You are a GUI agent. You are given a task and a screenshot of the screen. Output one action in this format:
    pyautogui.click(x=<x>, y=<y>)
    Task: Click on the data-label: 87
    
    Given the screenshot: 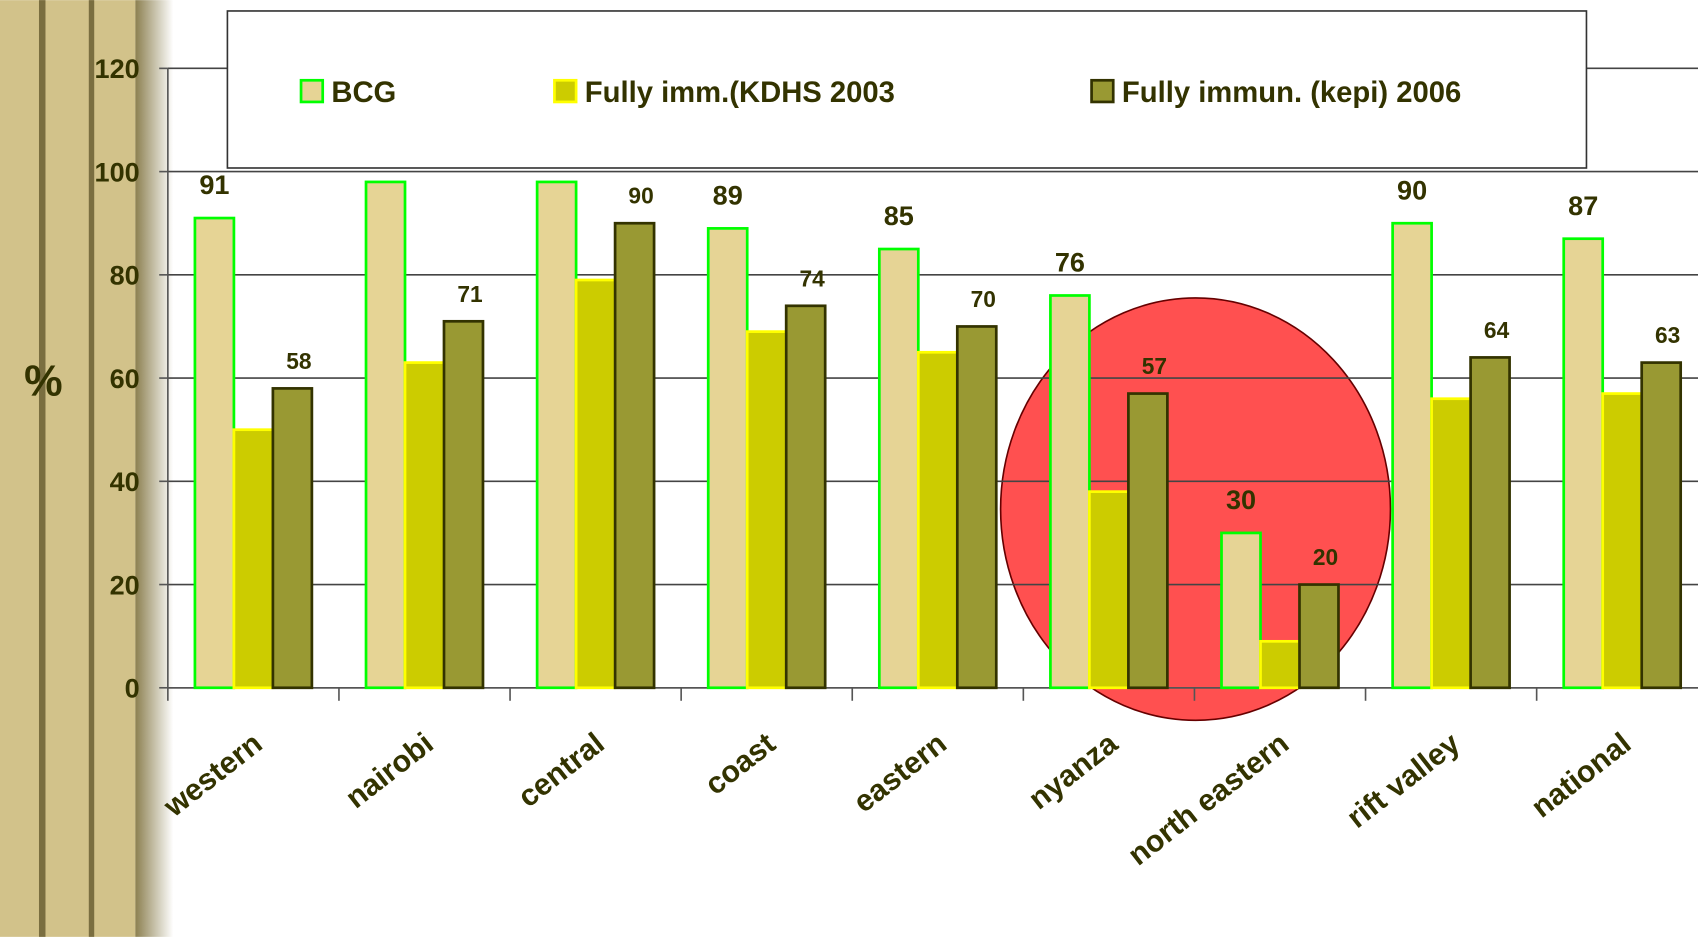 What is the action you would take?
    pyautogui.click(x=1583, y=205)
    